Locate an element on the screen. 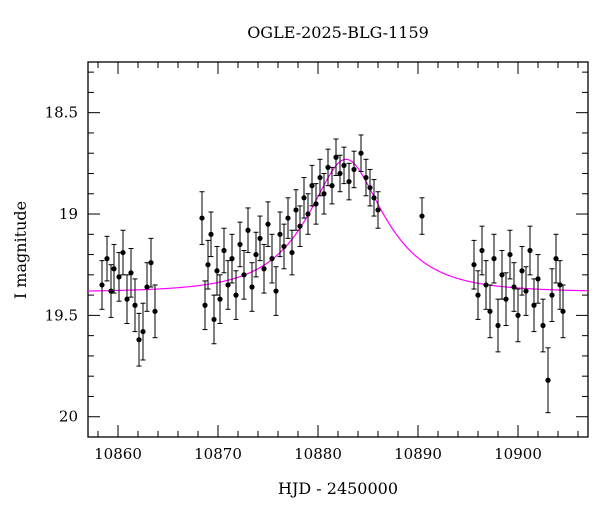 The image size is (600, 512). y-tick-label: 19.5 is located at coordinates (61, 315).